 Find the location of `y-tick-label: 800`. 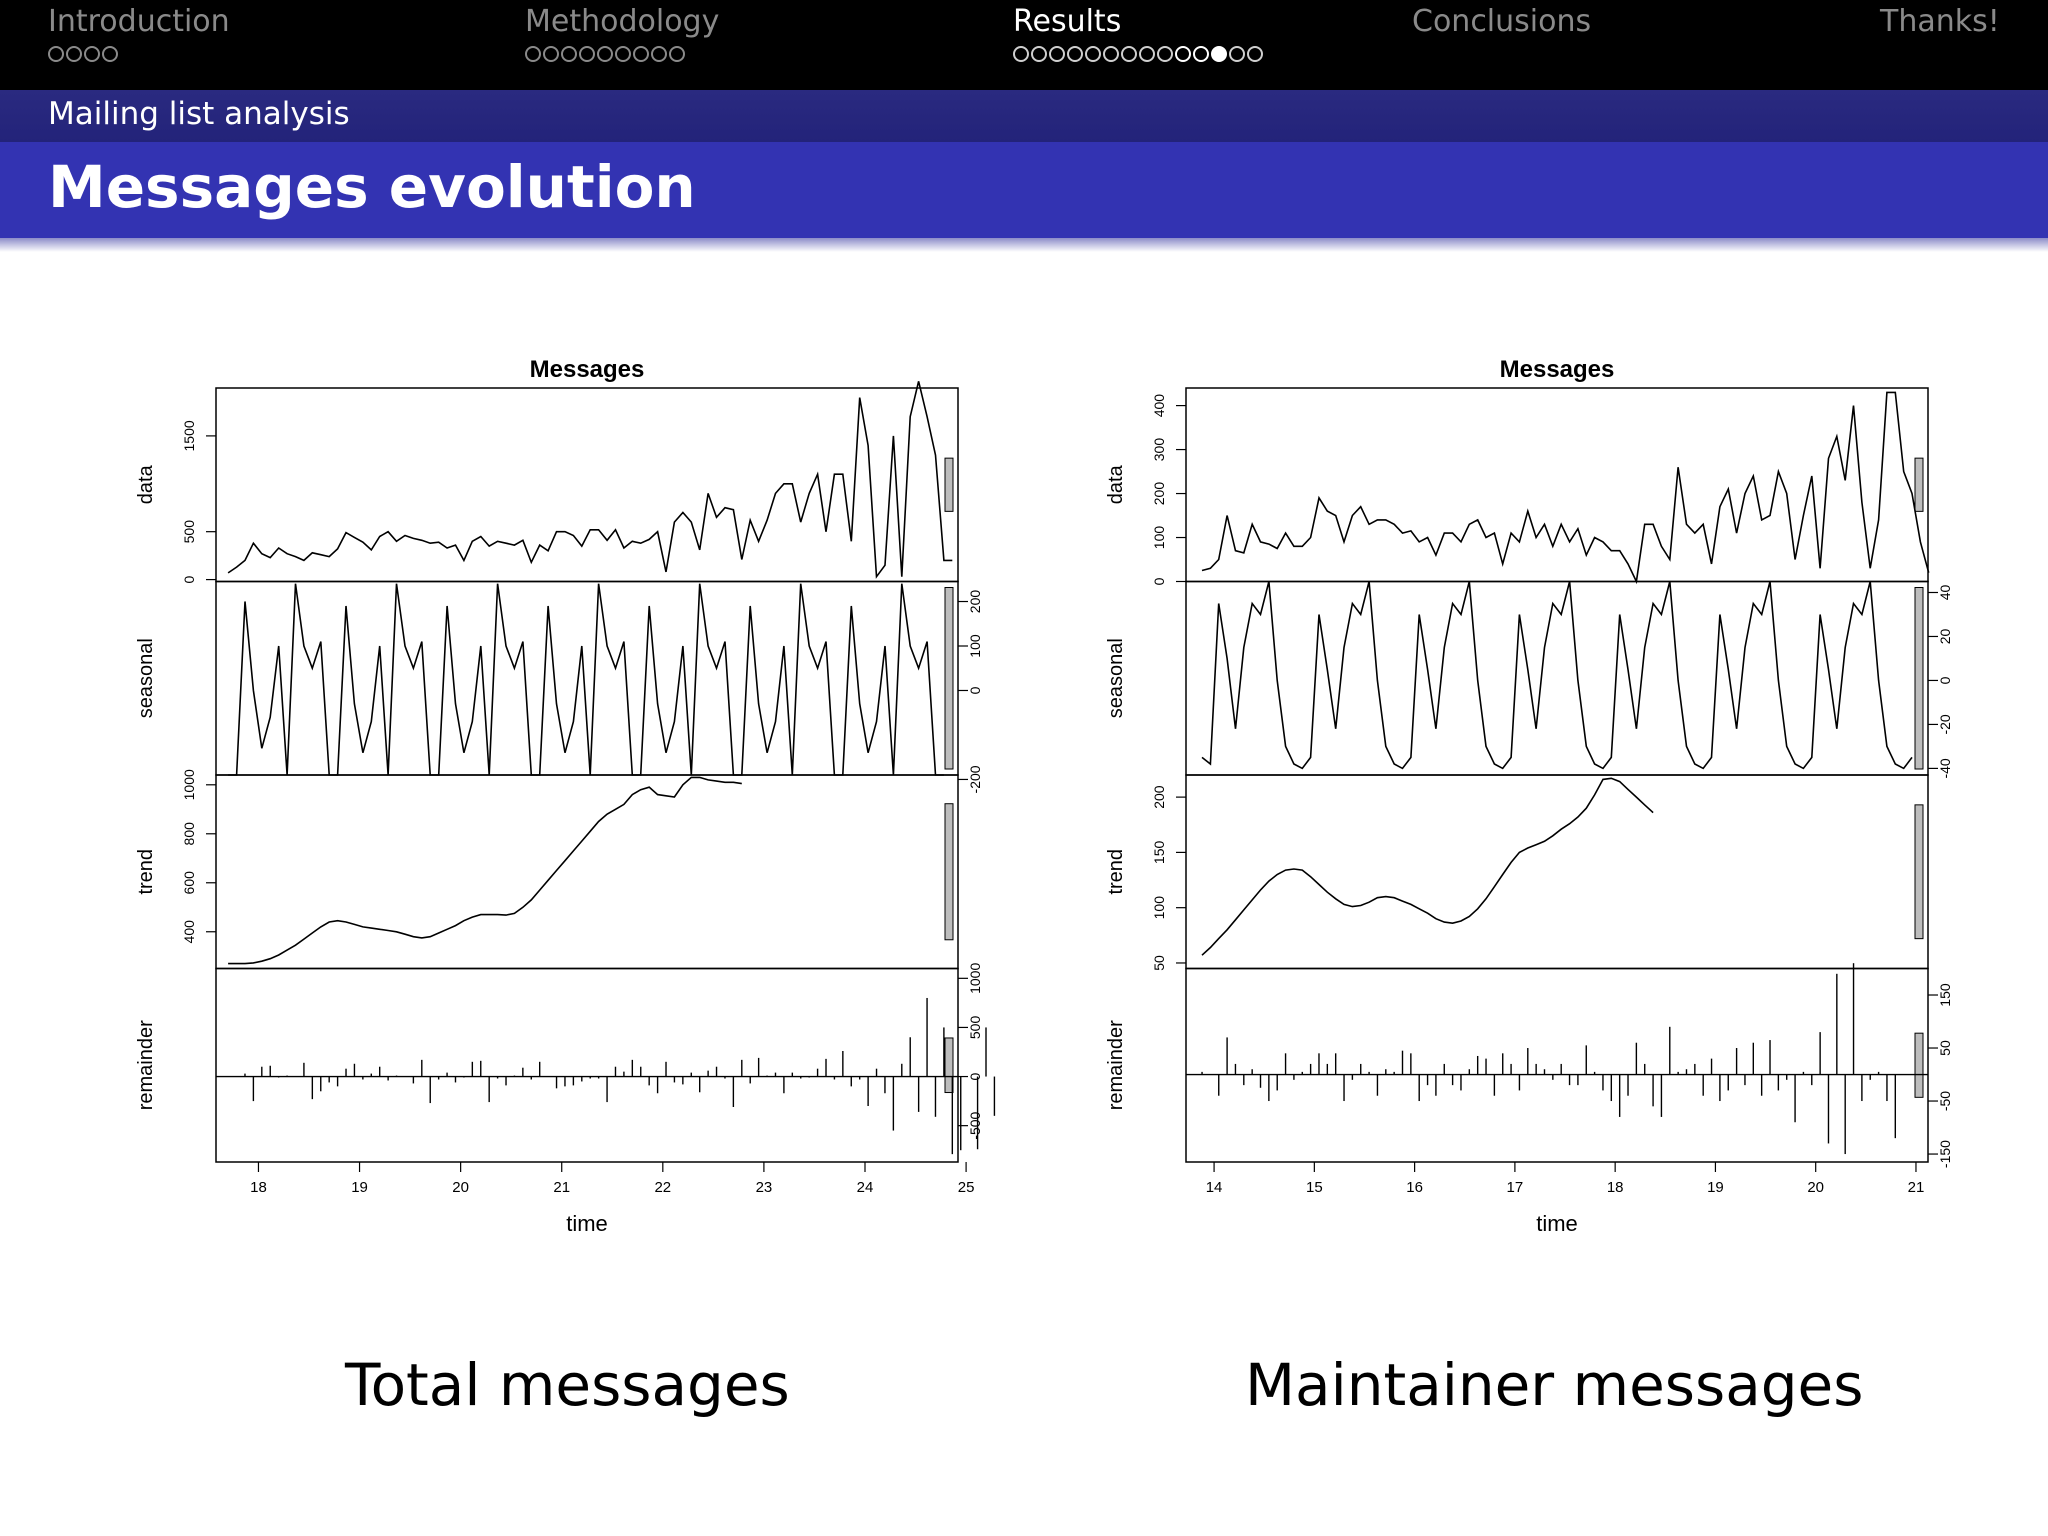

y-tick-label: 800 is located at coordinates (189, 834).